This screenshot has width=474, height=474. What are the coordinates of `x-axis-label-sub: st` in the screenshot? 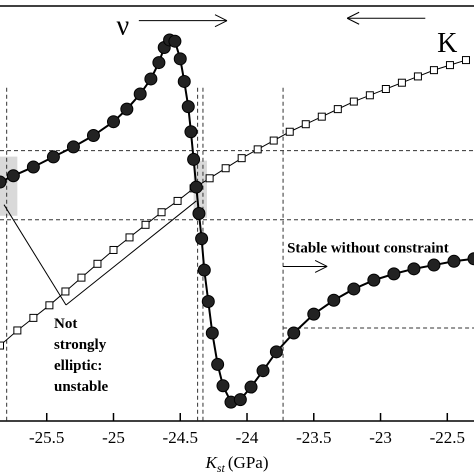 It's located at (221, 467).